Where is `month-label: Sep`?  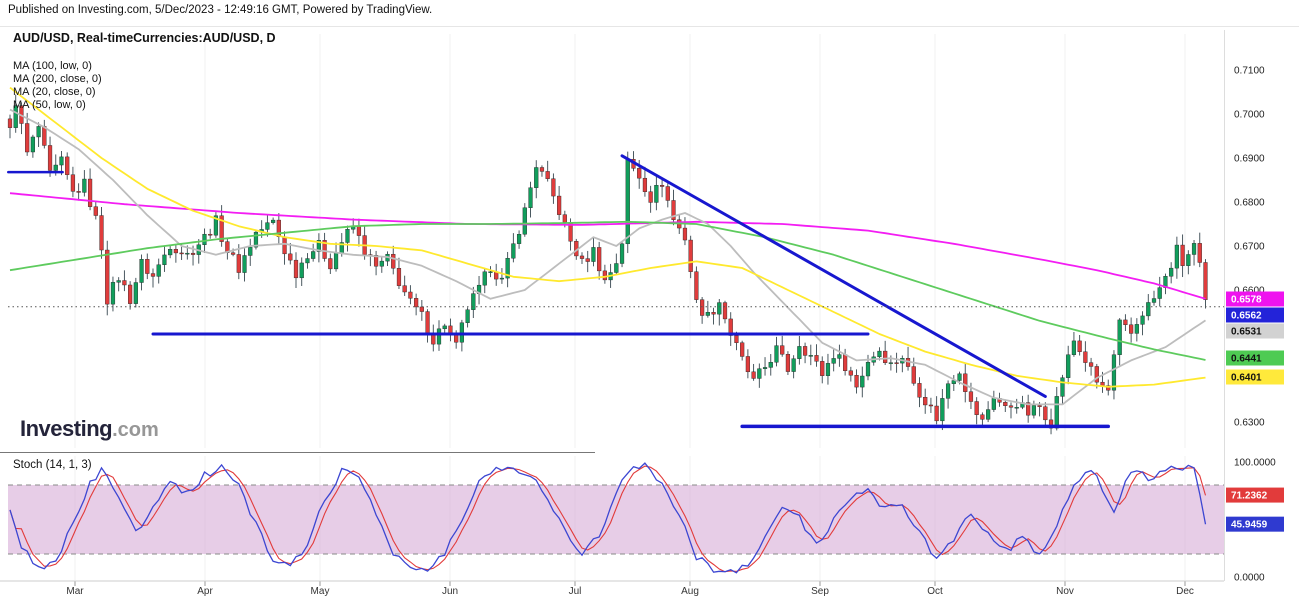
month-label: Sep is located at coordinates (820, 591).